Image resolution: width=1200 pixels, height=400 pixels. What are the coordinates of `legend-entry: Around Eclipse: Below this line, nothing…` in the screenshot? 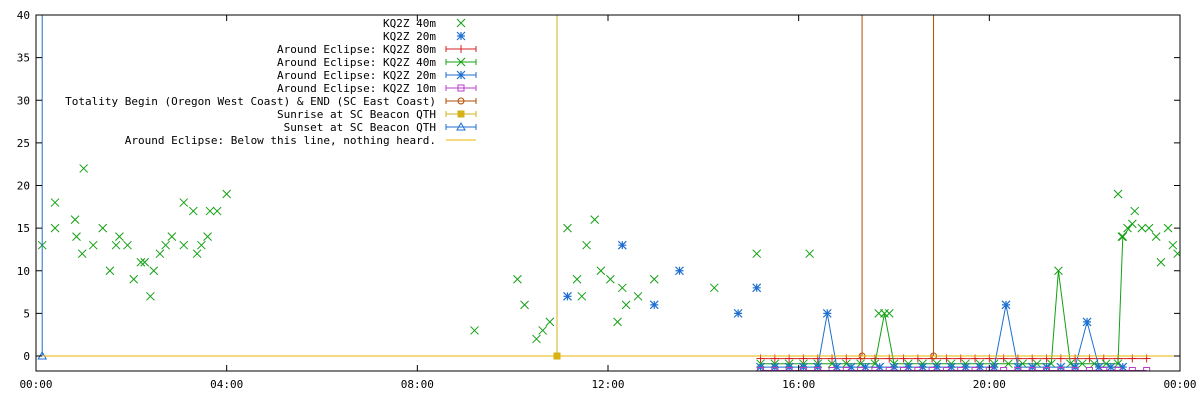 It's located at (300, 140).